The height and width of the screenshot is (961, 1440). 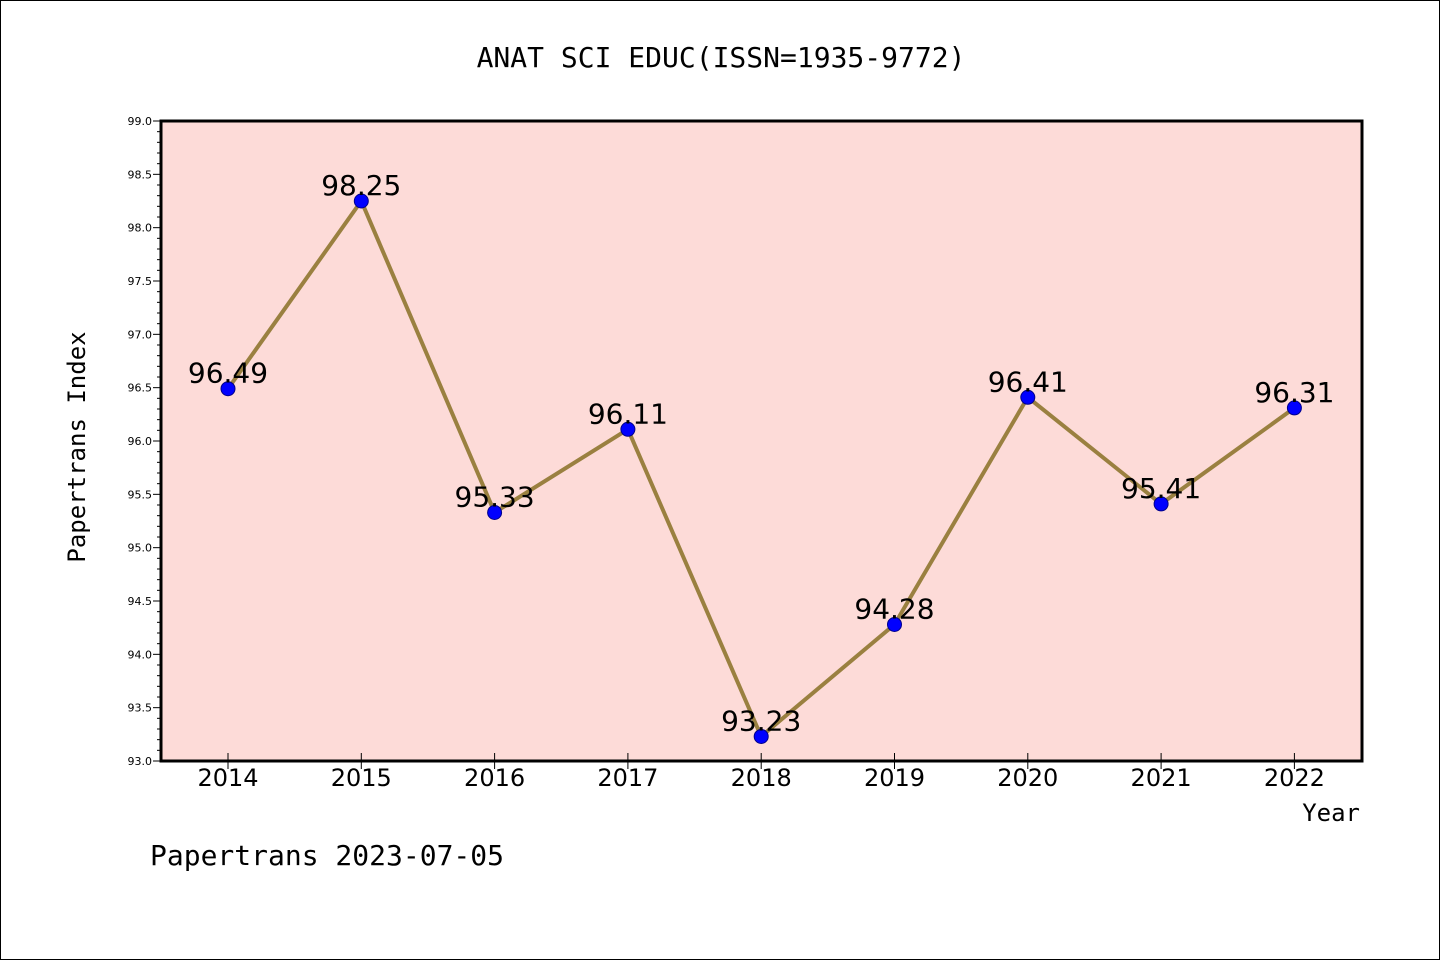 What do you see at coordinates (140, 174) in the screenshot?
I see `y-tick-label: 98.5` at bounding box center [140, 174].